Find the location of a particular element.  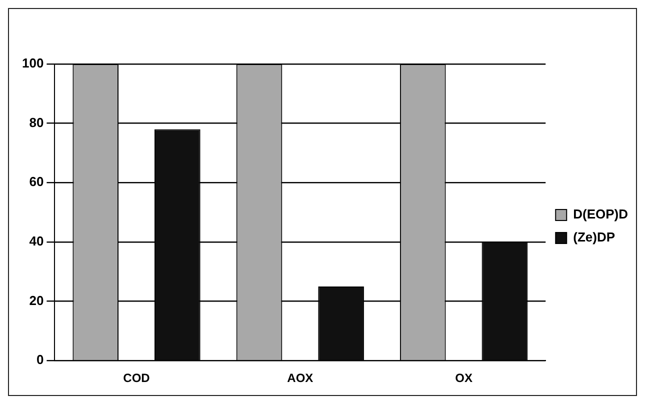

x-tick-label: AOX is located at coordinates (300, 378).